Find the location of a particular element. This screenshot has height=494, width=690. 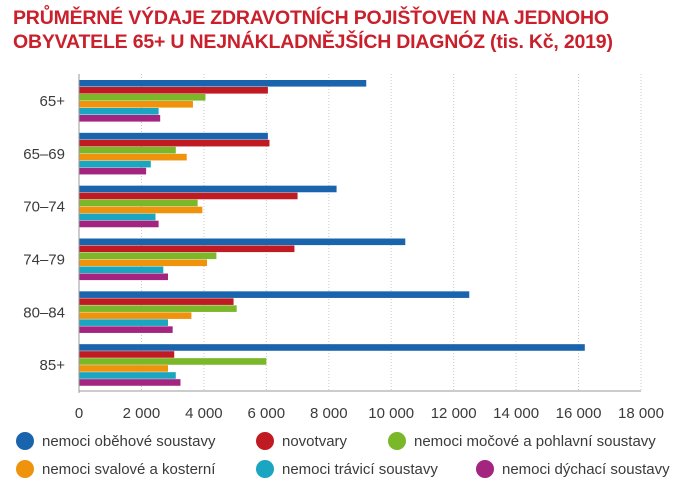

x-tick-label: 16 000 is located at coordinates (579, 413).